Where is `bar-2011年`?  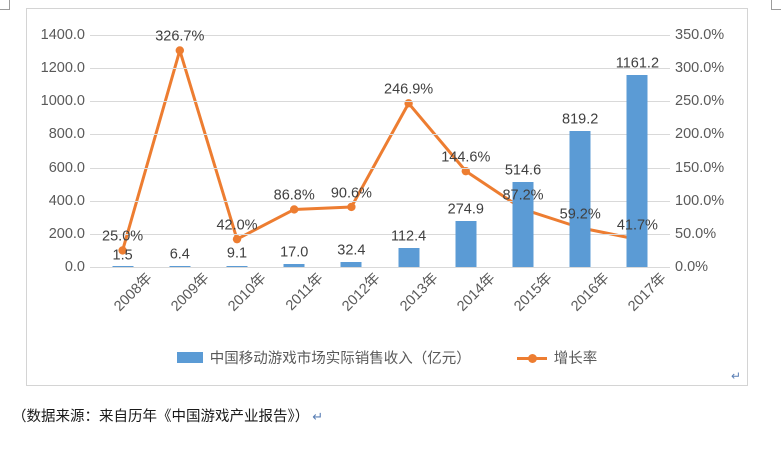 bar-2011年 is located at coordinates (294, 265).